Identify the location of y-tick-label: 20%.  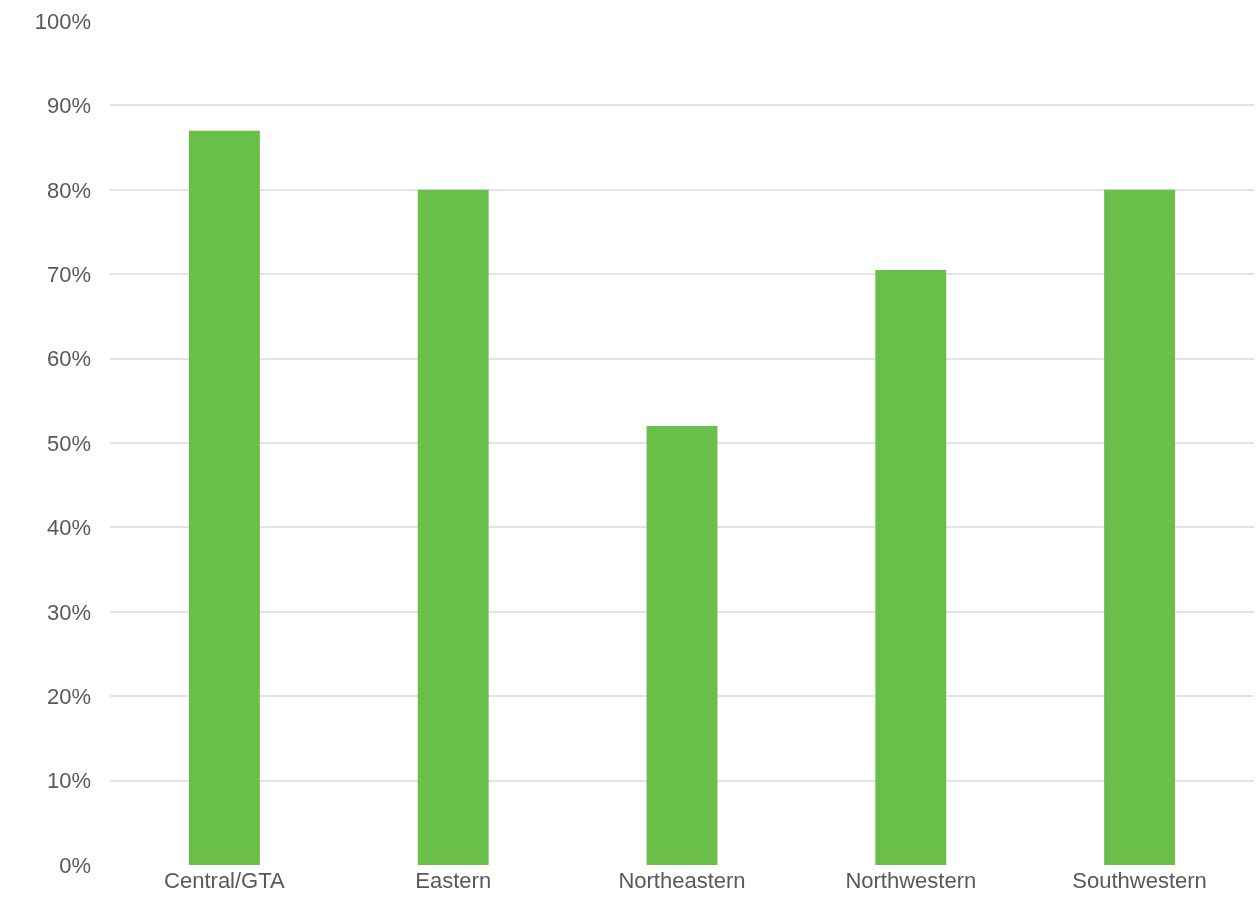
(68, 696).